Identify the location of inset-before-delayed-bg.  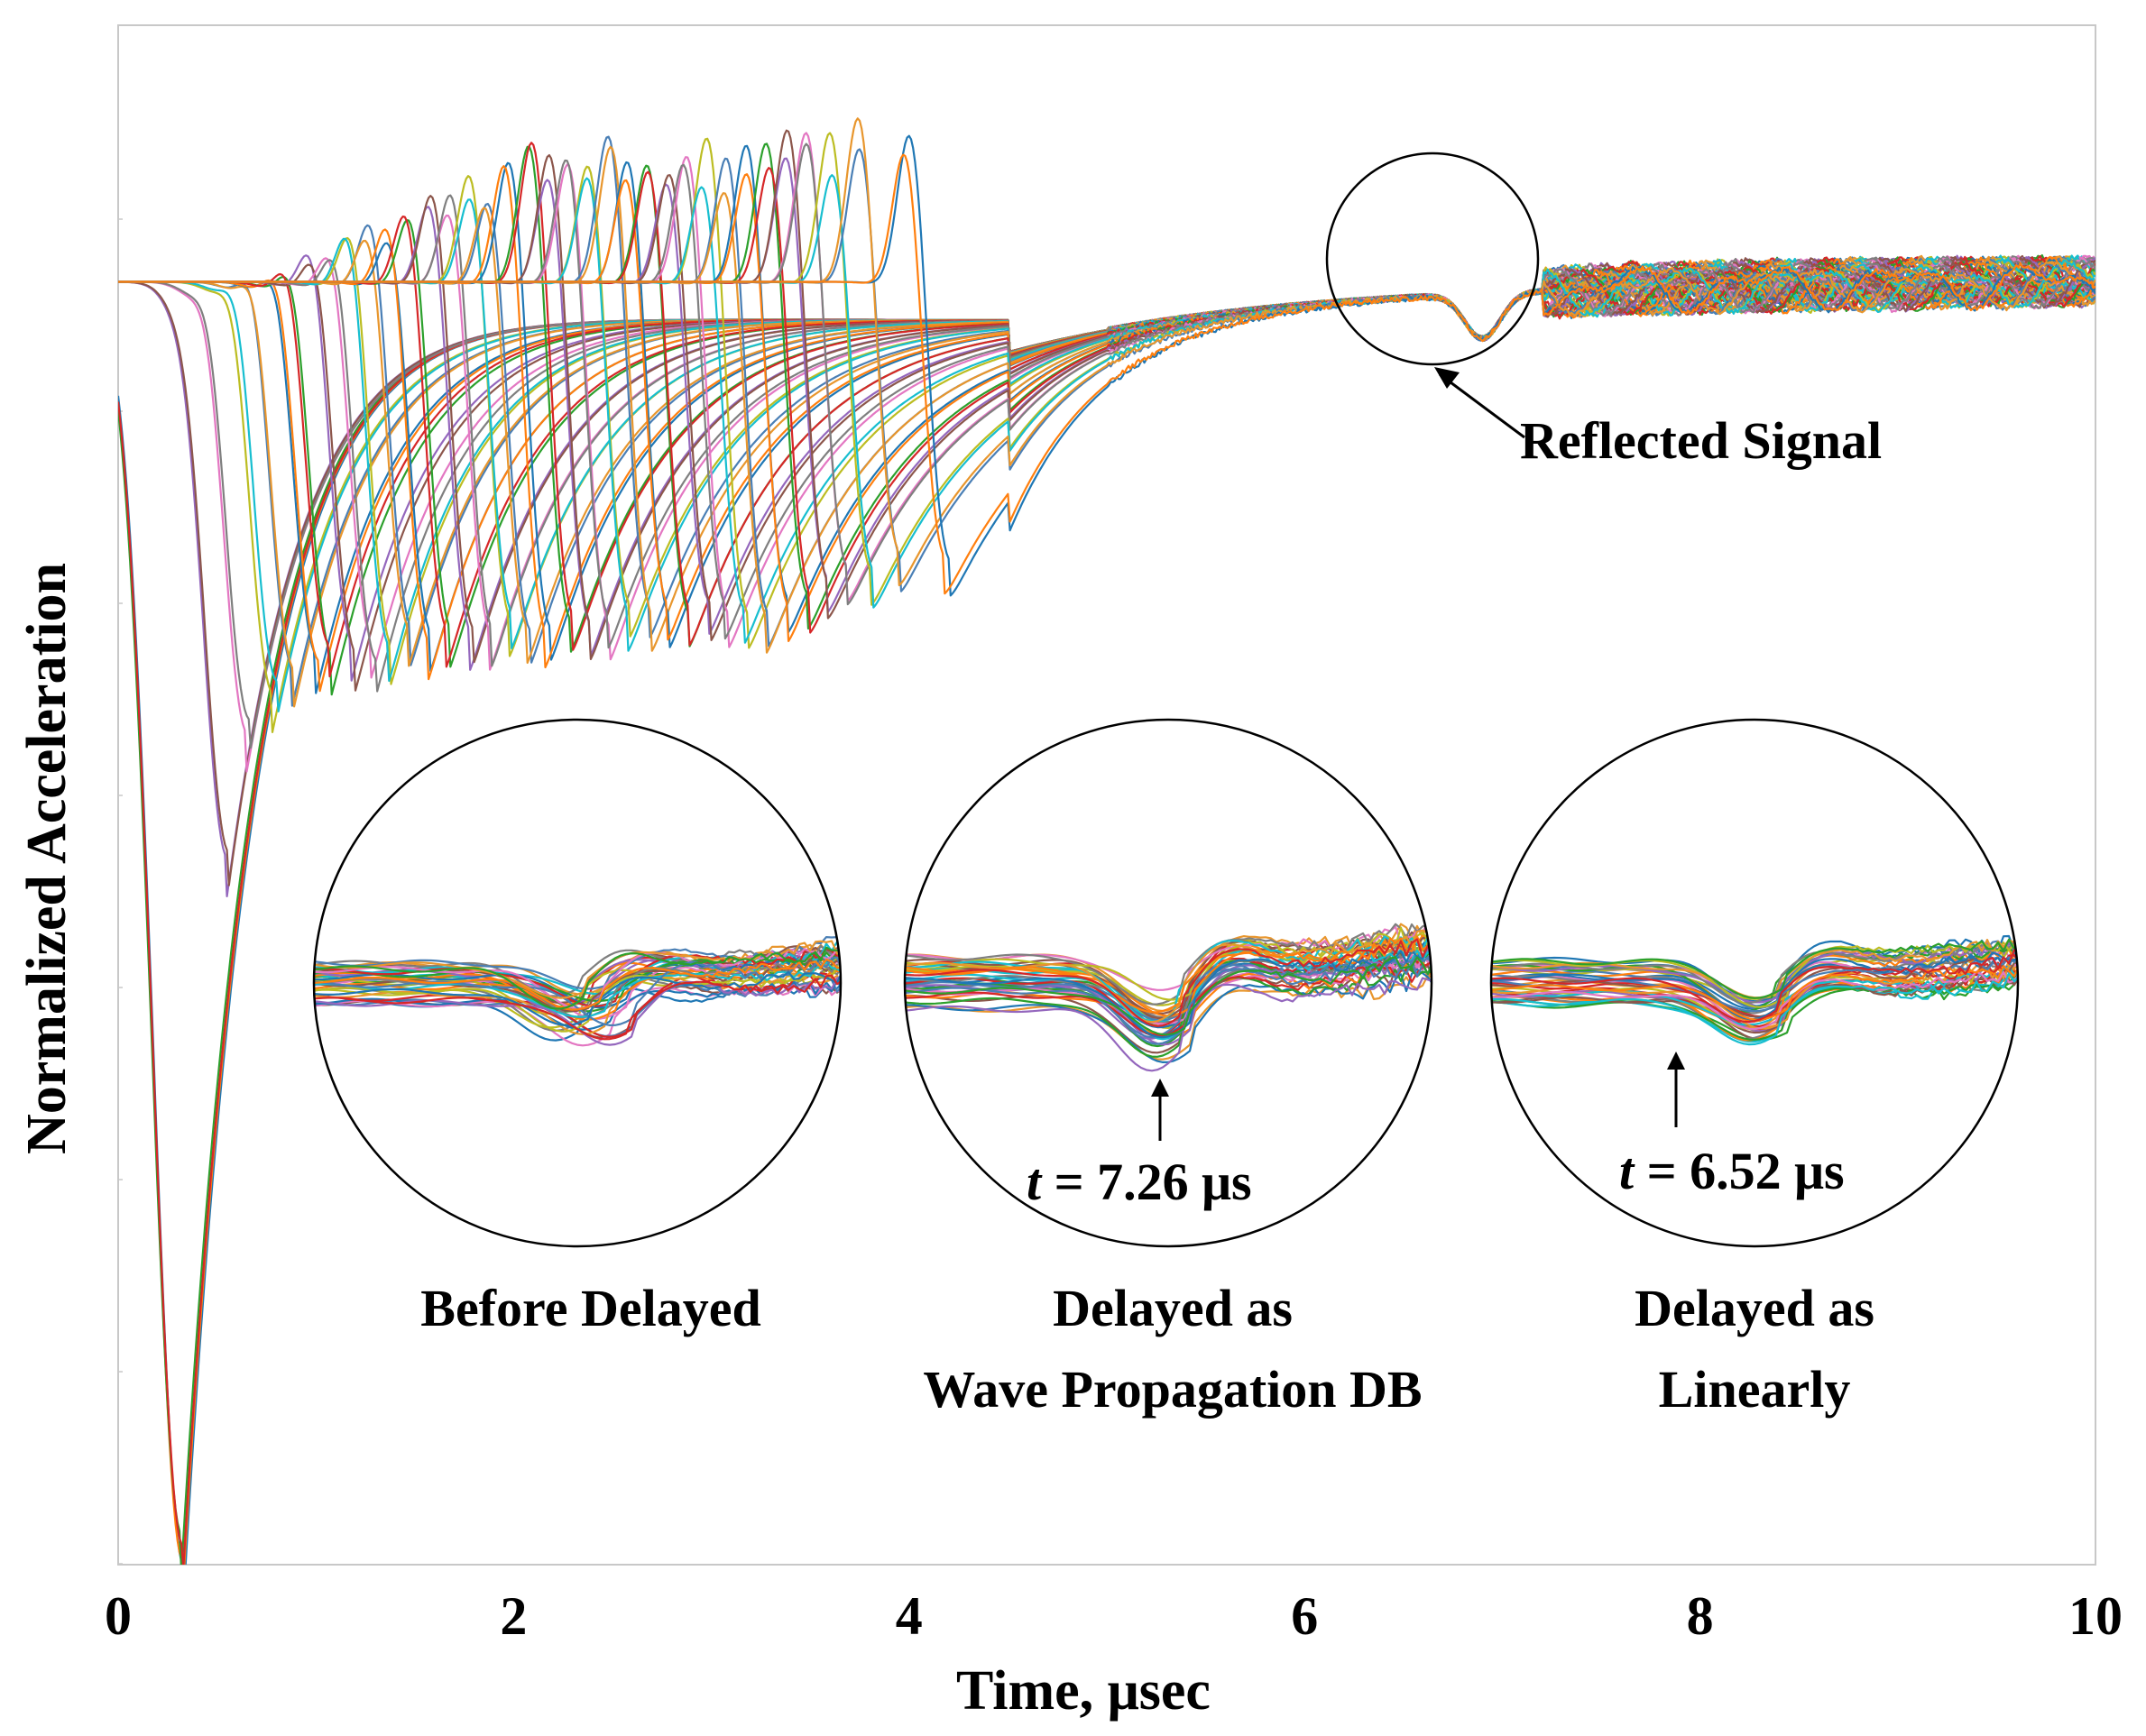
(577, 983).